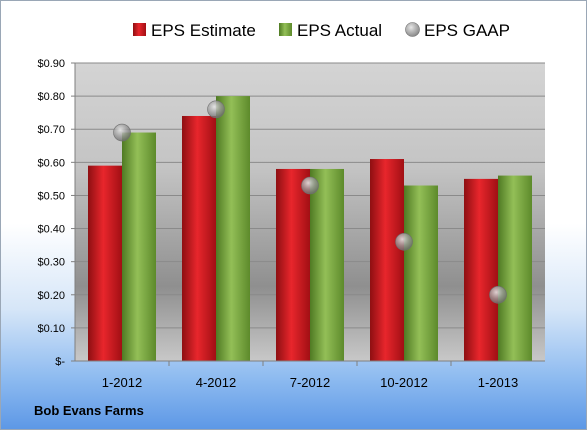 The width and height of the screenshot is (587, 431). What do you see at coordinates (51, 97) in the screenshot?
I see `y-tick-label: $0.80` at bounding box center [51, 97].